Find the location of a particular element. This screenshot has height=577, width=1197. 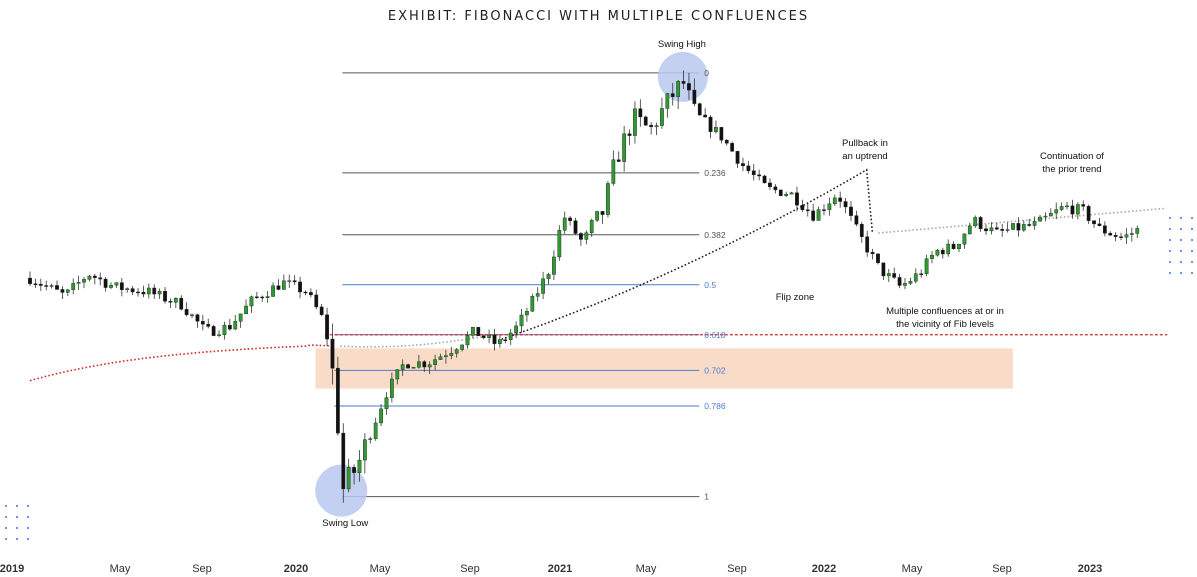

x-tick-label-5: Sep is located at coordinates (470, 569).